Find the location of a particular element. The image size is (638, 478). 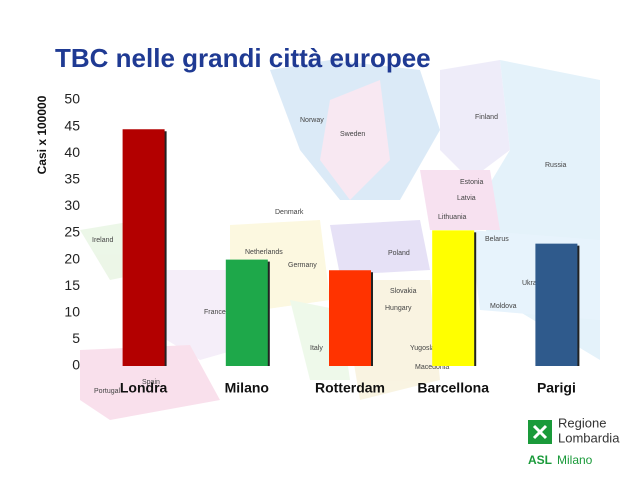

map-label: Italy is located at coordinates (316, 348).